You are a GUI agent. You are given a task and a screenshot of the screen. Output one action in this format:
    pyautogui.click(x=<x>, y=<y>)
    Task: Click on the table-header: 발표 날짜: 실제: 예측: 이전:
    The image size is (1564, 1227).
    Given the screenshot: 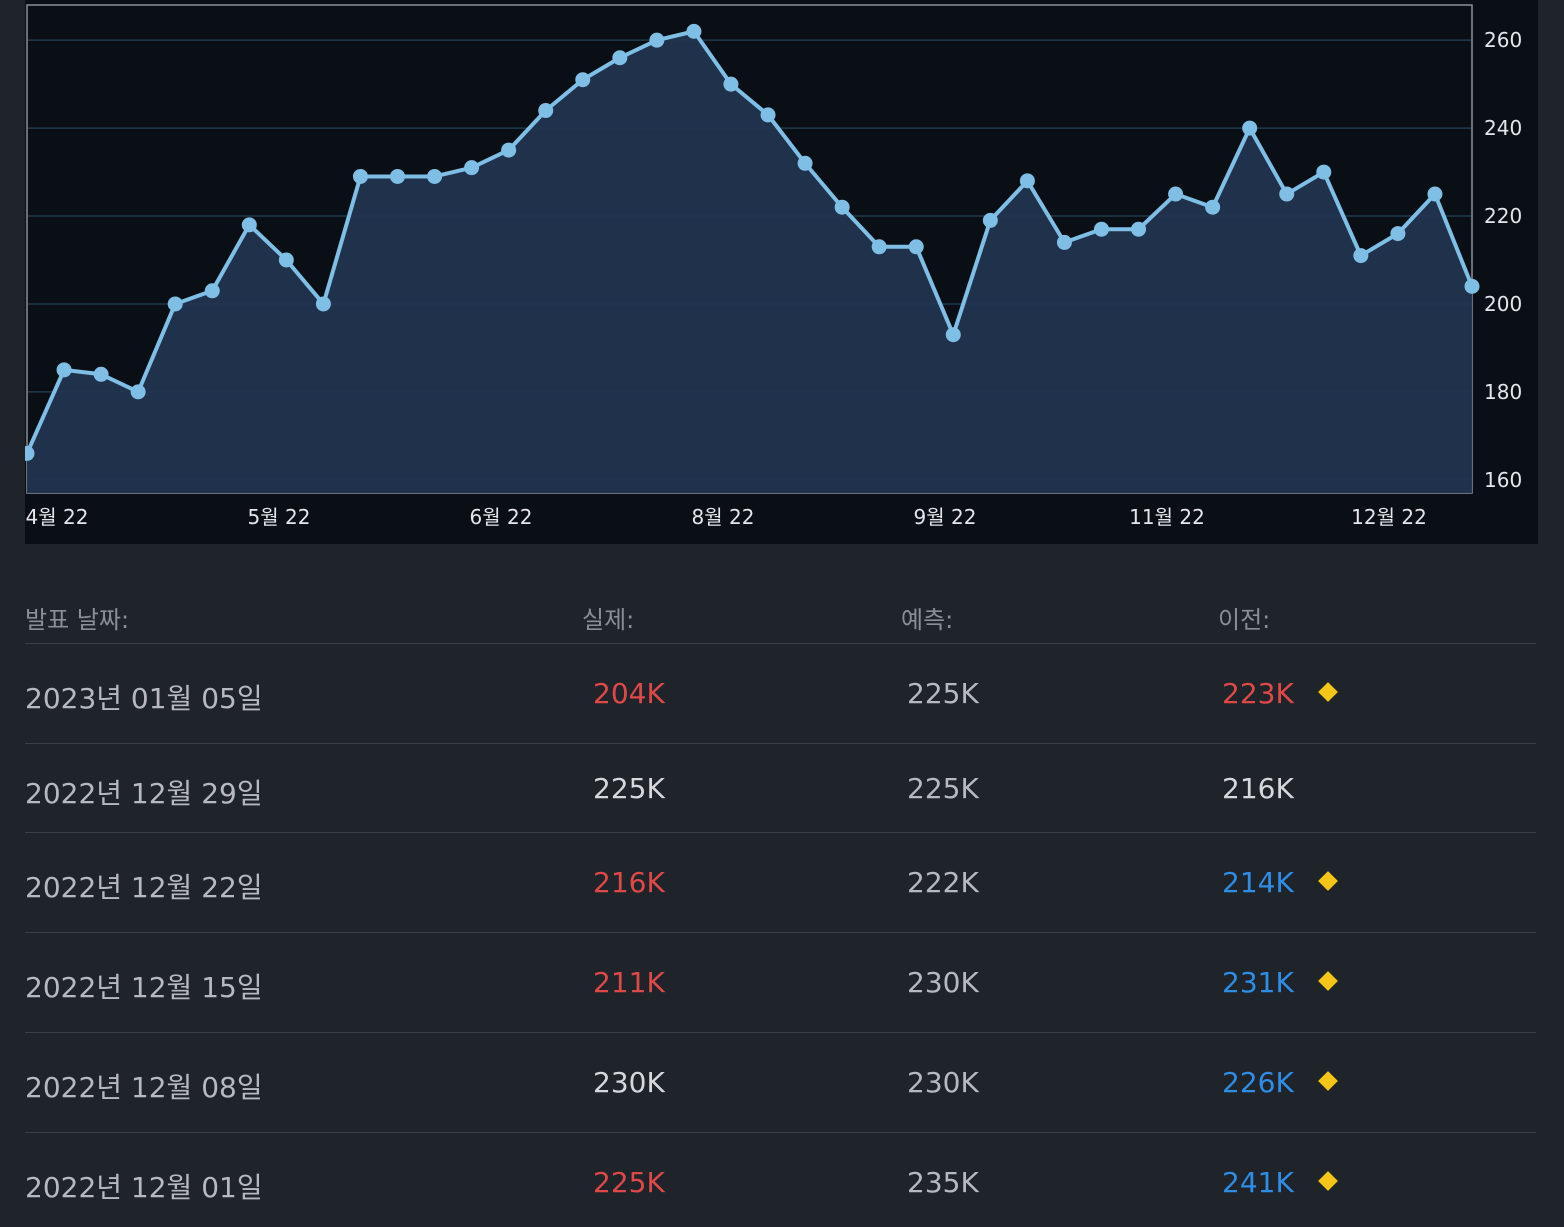 What is the action you would take?
    pyautogui.click(x=780, y=611)
    